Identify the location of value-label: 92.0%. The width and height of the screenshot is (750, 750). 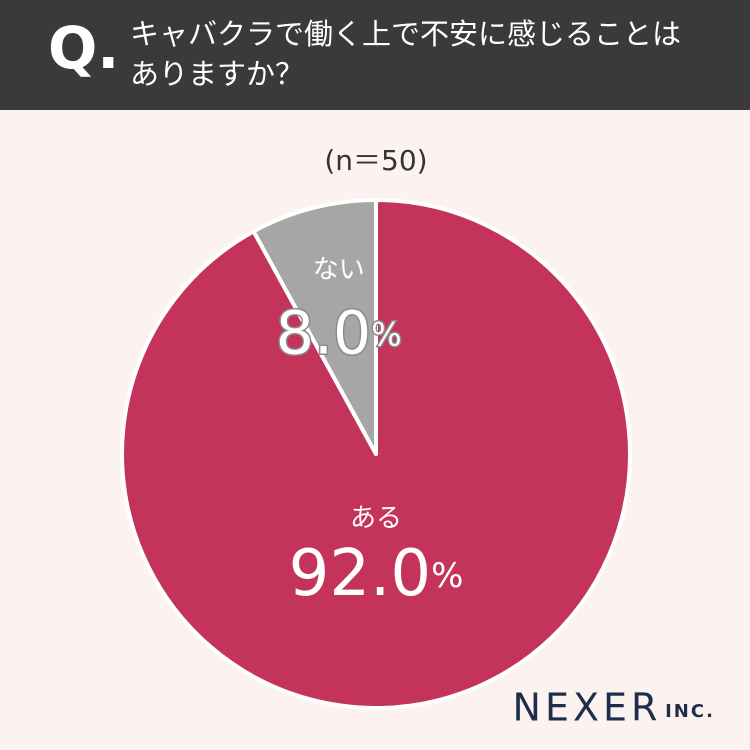
(376, 574).